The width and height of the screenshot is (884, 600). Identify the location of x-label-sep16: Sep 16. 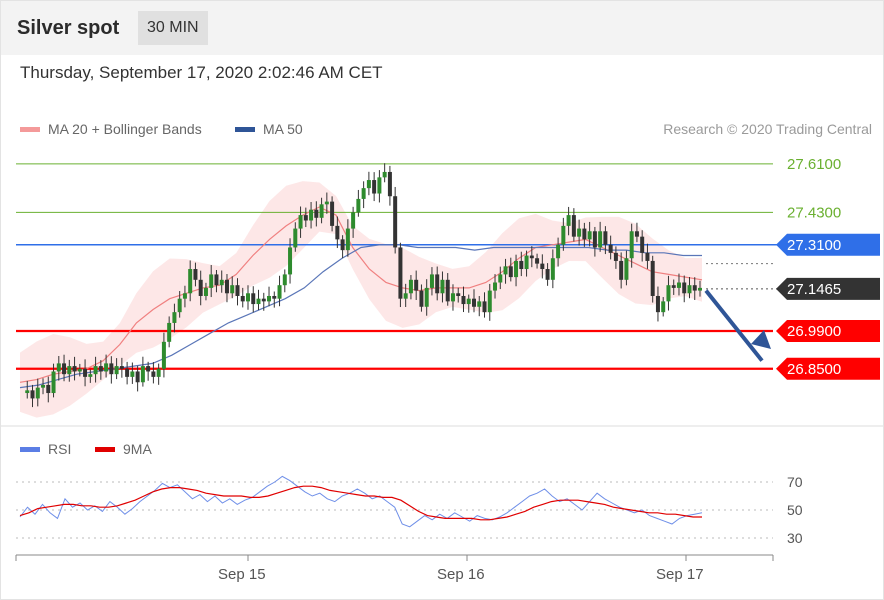
(461, 574).